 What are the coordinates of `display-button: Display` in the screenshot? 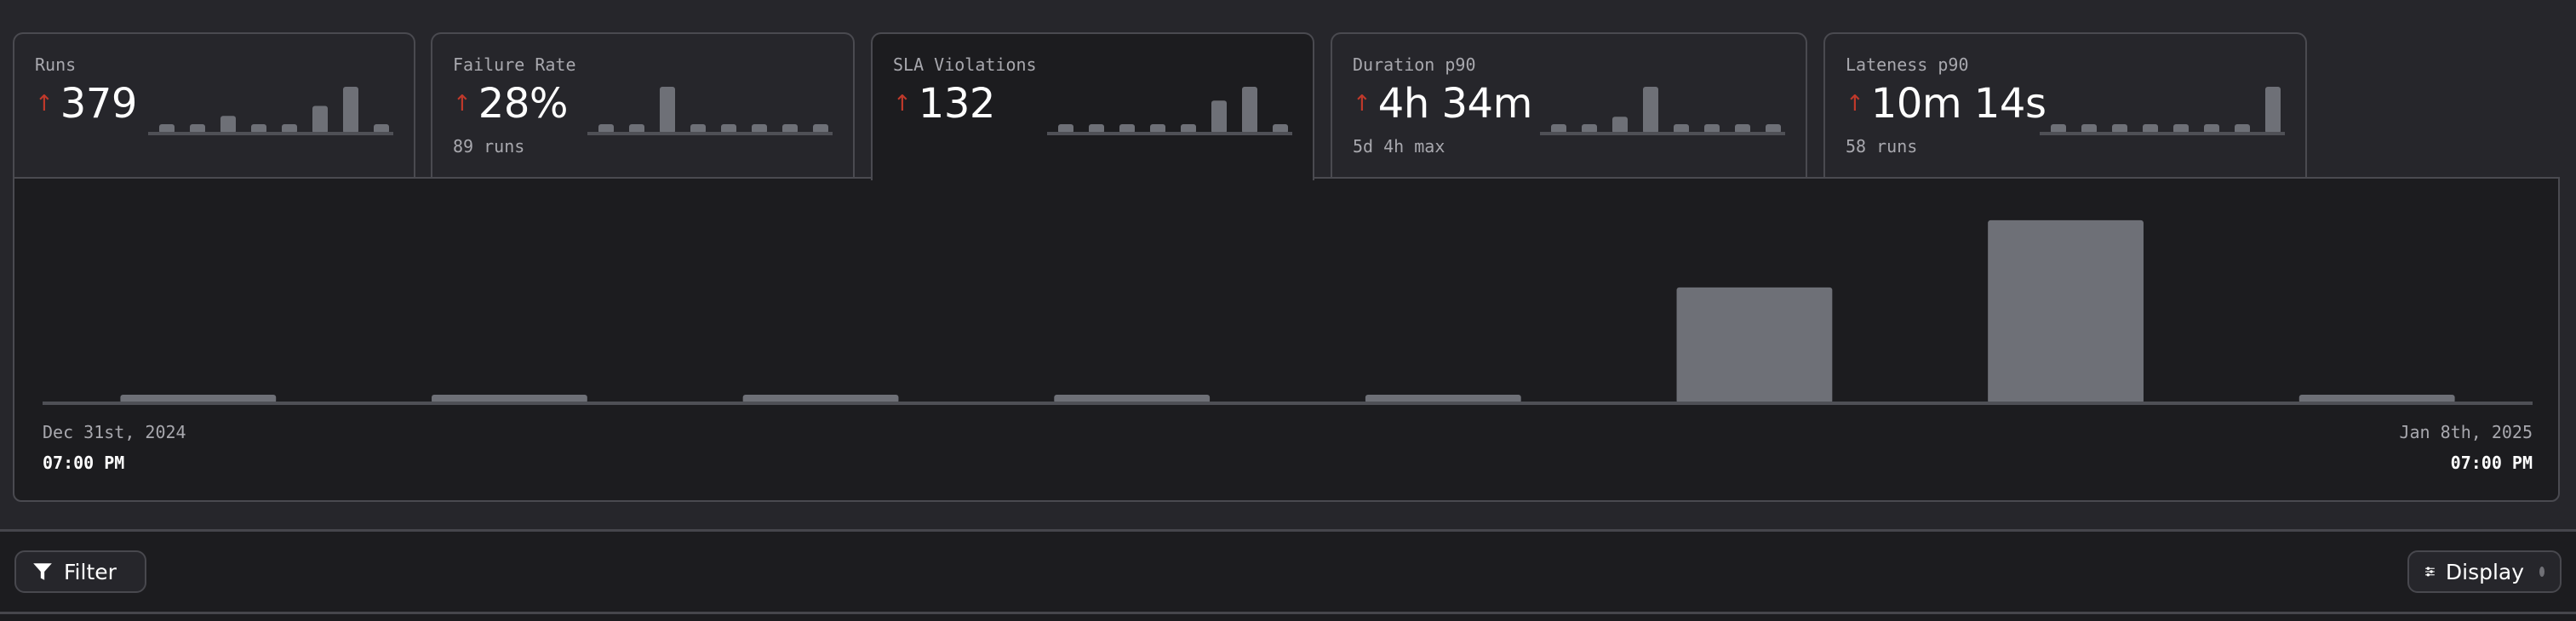 It's located at (2485, 571).